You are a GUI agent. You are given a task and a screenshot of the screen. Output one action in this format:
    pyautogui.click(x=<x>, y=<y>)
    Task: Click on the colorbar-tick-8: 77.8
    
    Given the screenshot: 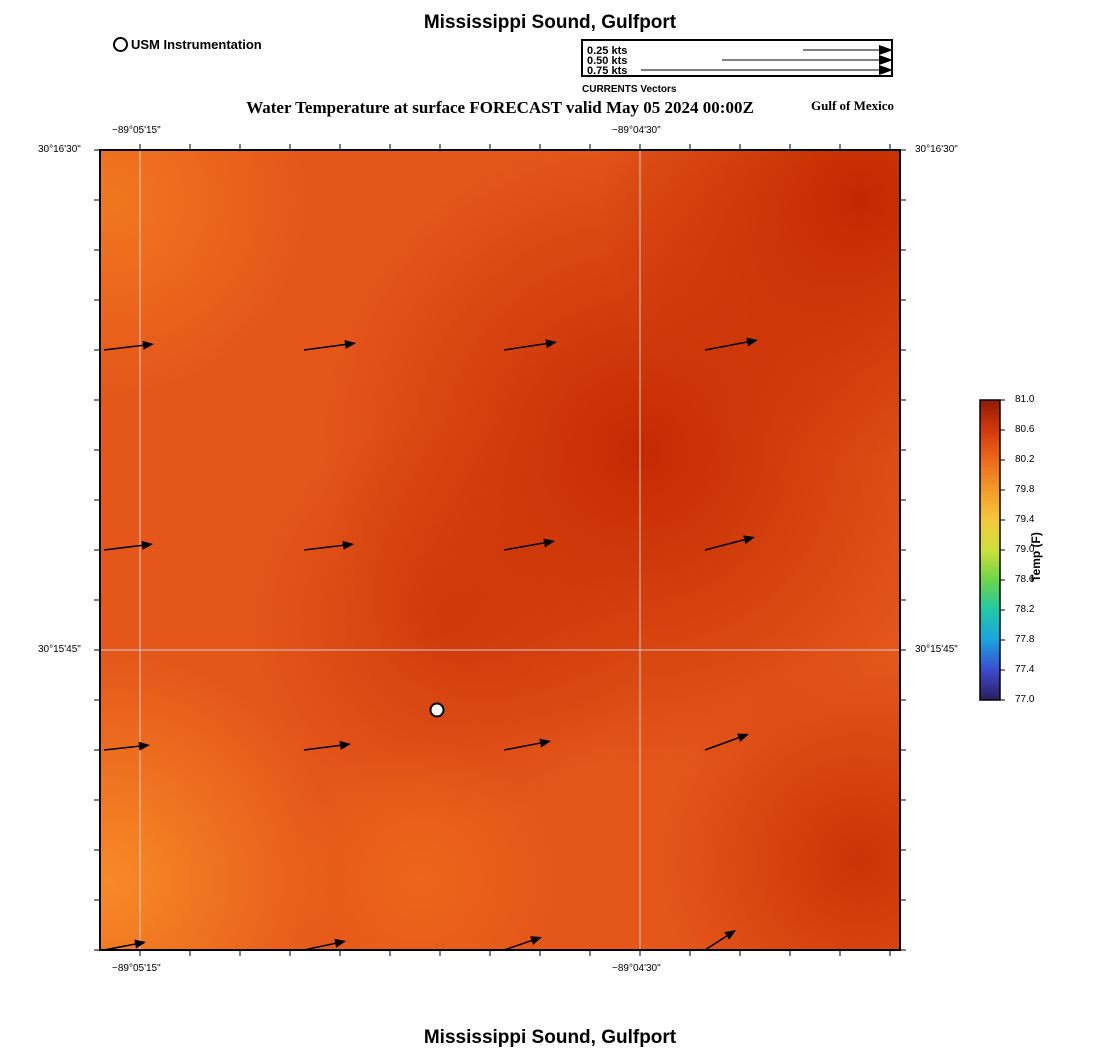 What is the action you would take?
    pyautogui.click(x=1025, y=639)
    